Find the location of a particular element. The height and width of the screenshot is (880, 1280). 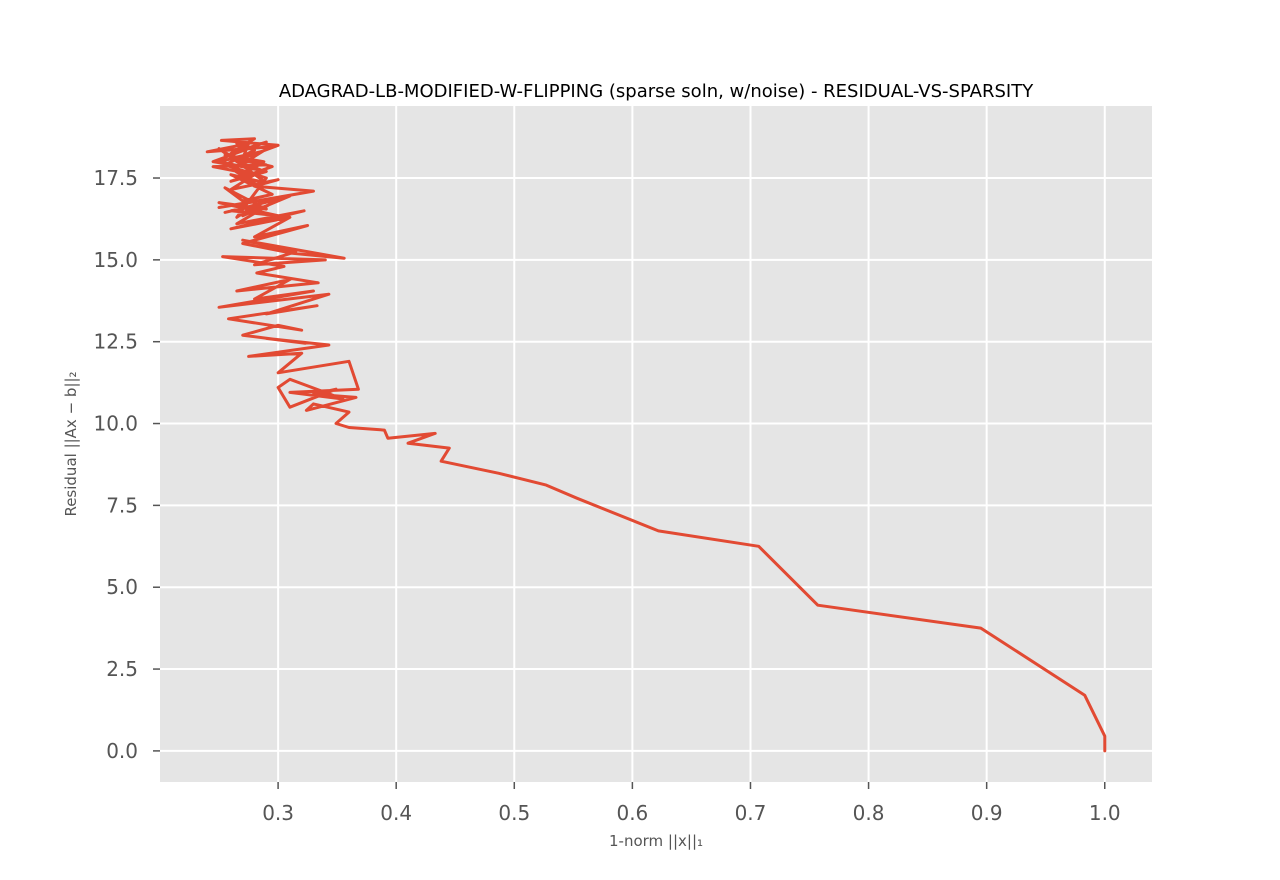

y-tick-label: 12.5 is located at coordinates (115, 342).